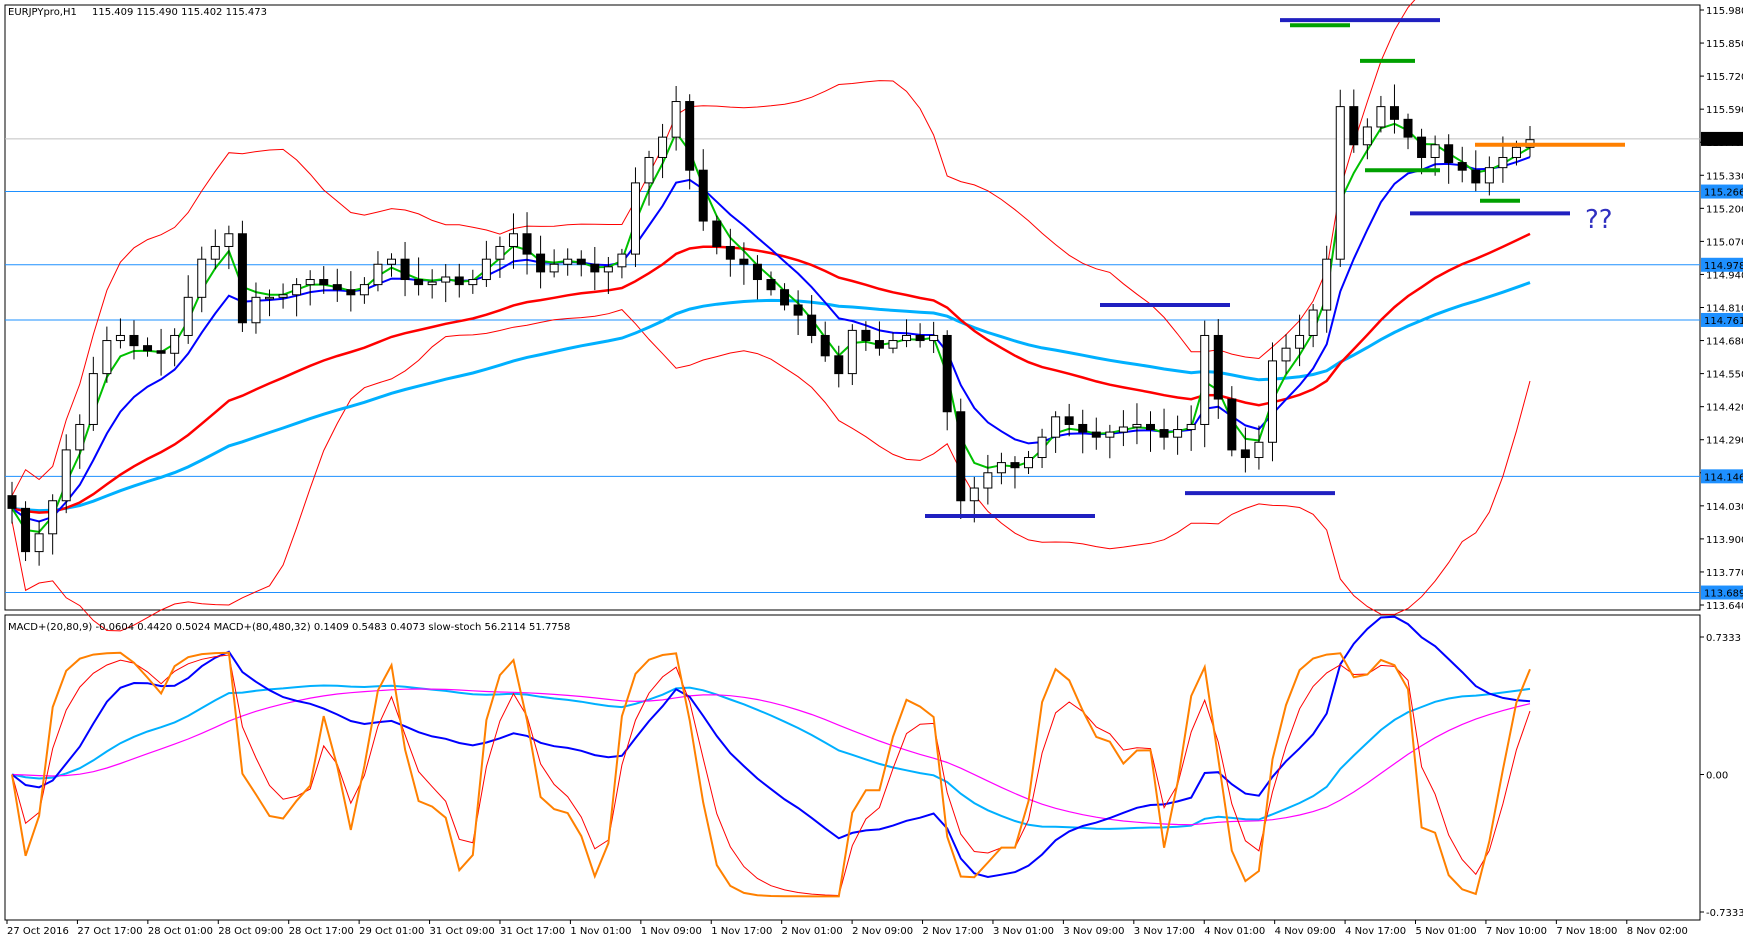 The image size is (1743, 939). What do you see at coordinates (1724, 309) in the screenshot?
I see `price-tick-label: 114.810` at bounding box center [1724, 309].